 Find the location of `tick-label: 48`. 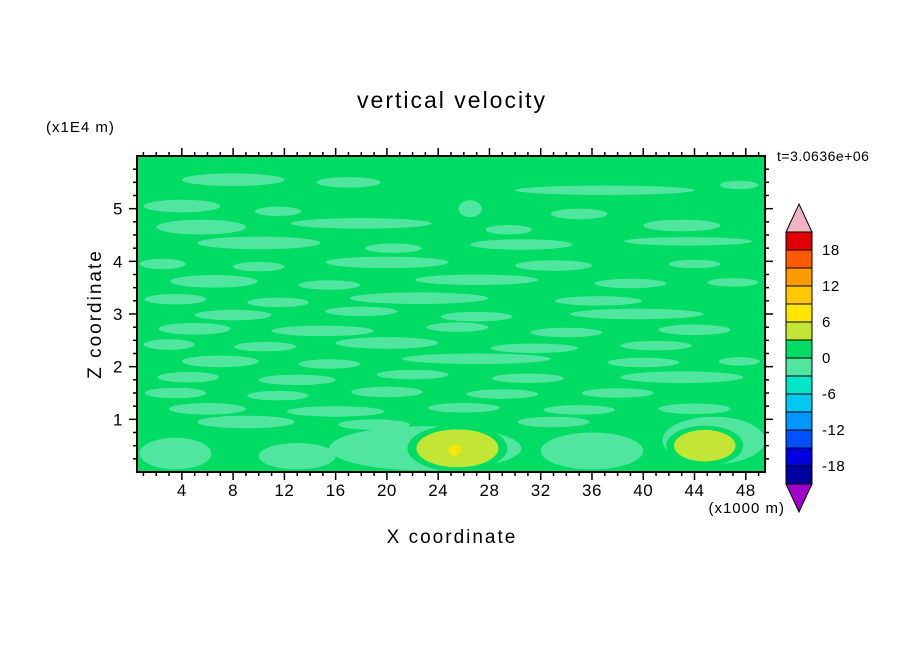

tick-label: 48 is located at coordinates (746, 490).